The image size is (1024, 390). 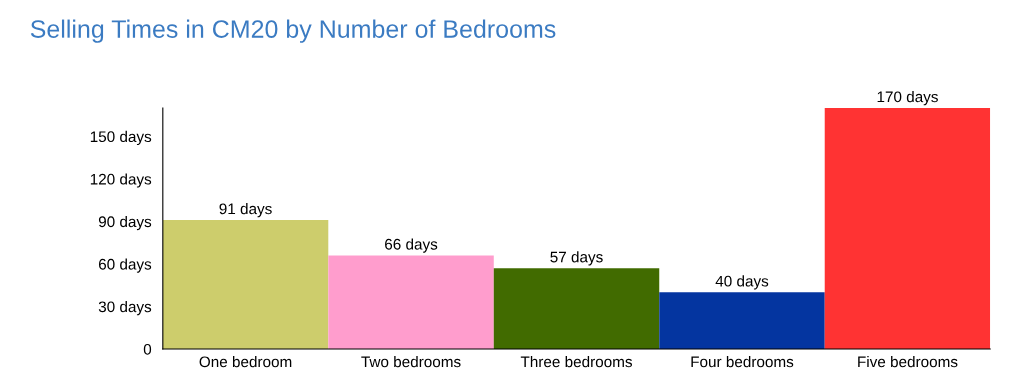 I want to click on y-tick-label: 60 days, so click(x=125, y=265).